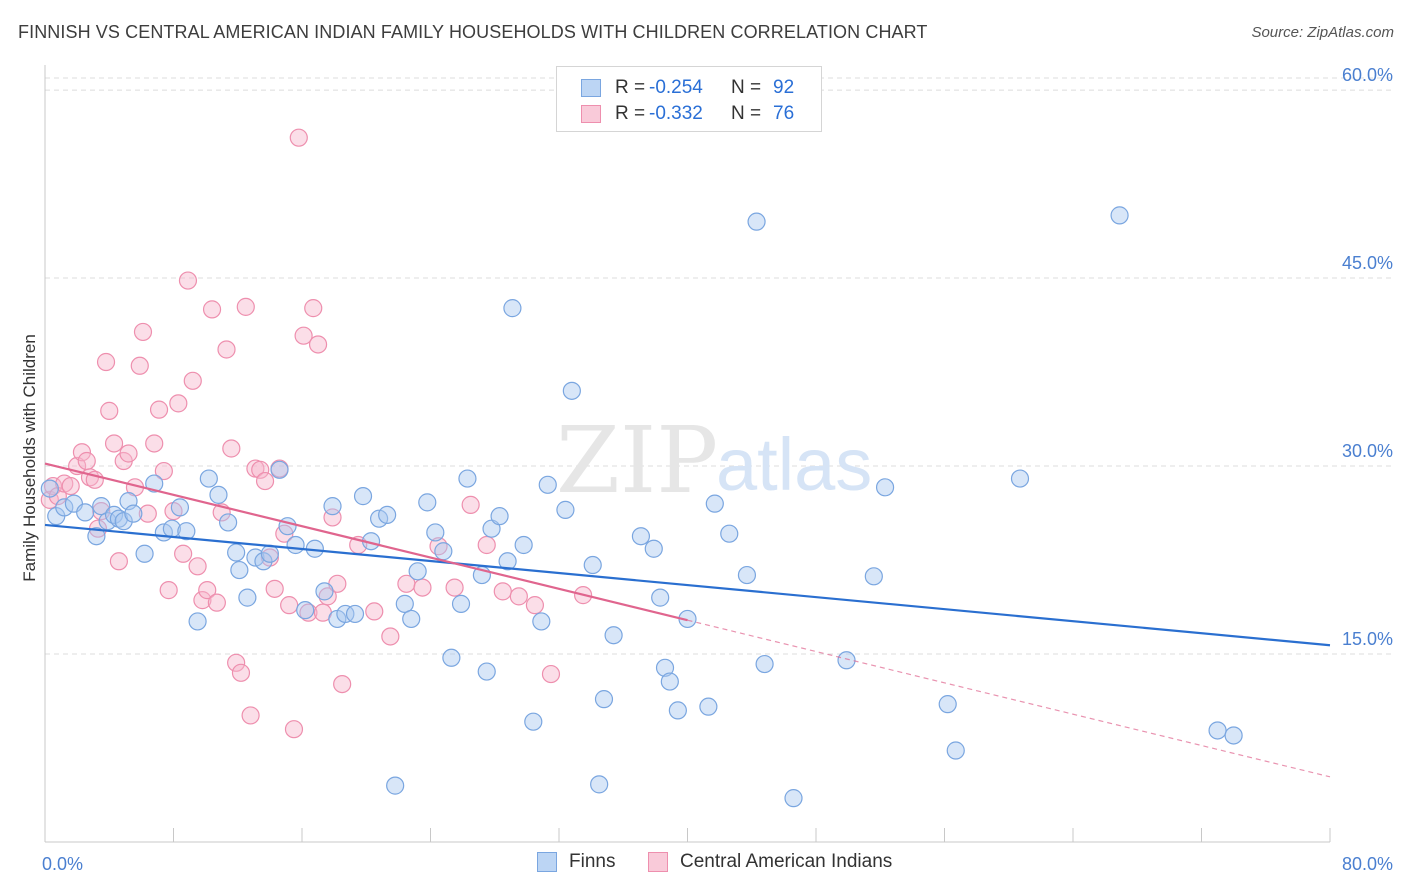  Describe the element at coordinates (746, 87) in the screenshot. I see `legend-n-label: N =` at that location.